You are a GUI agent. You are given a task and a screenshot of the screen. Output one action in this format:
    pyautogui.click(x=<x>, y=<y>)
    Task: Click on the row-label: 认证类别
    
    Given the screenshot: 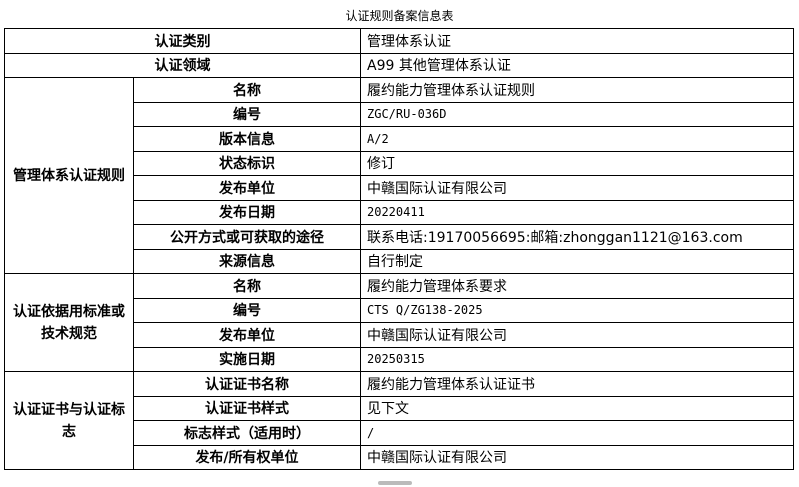 What is the action you would take?
    pyautogui.click(x=182, y=41)
    